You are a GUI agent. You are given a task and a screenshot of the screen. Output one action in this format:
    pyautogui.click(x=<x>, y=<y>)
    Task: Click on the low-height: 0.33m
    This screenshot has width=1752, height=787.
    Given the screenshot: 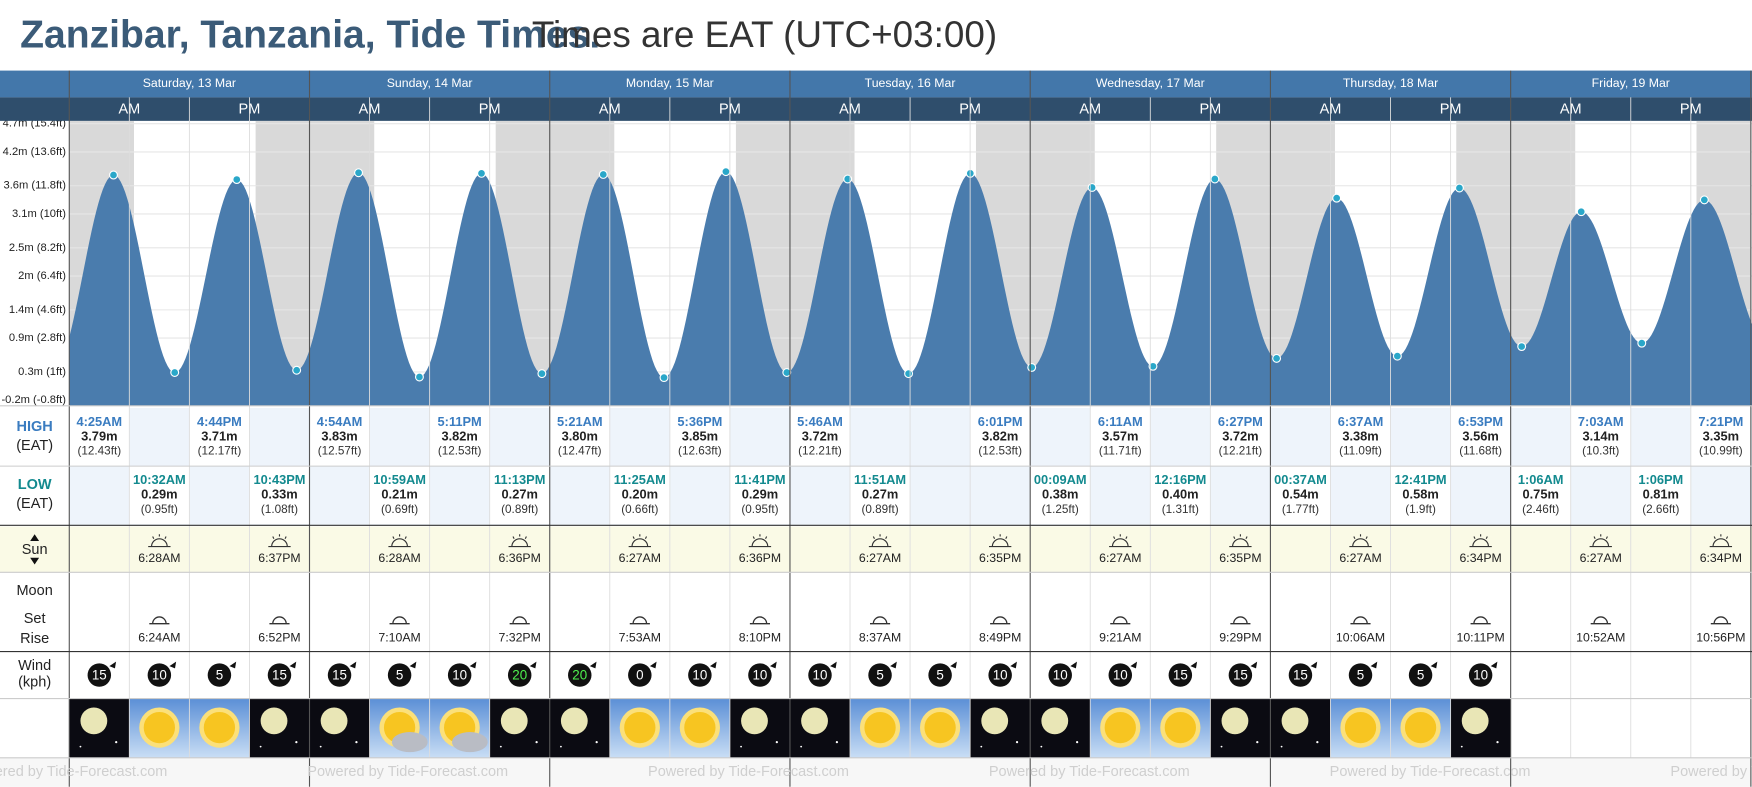 What is the action you would take?
    pyautogui.click(x=279, y=494)
    